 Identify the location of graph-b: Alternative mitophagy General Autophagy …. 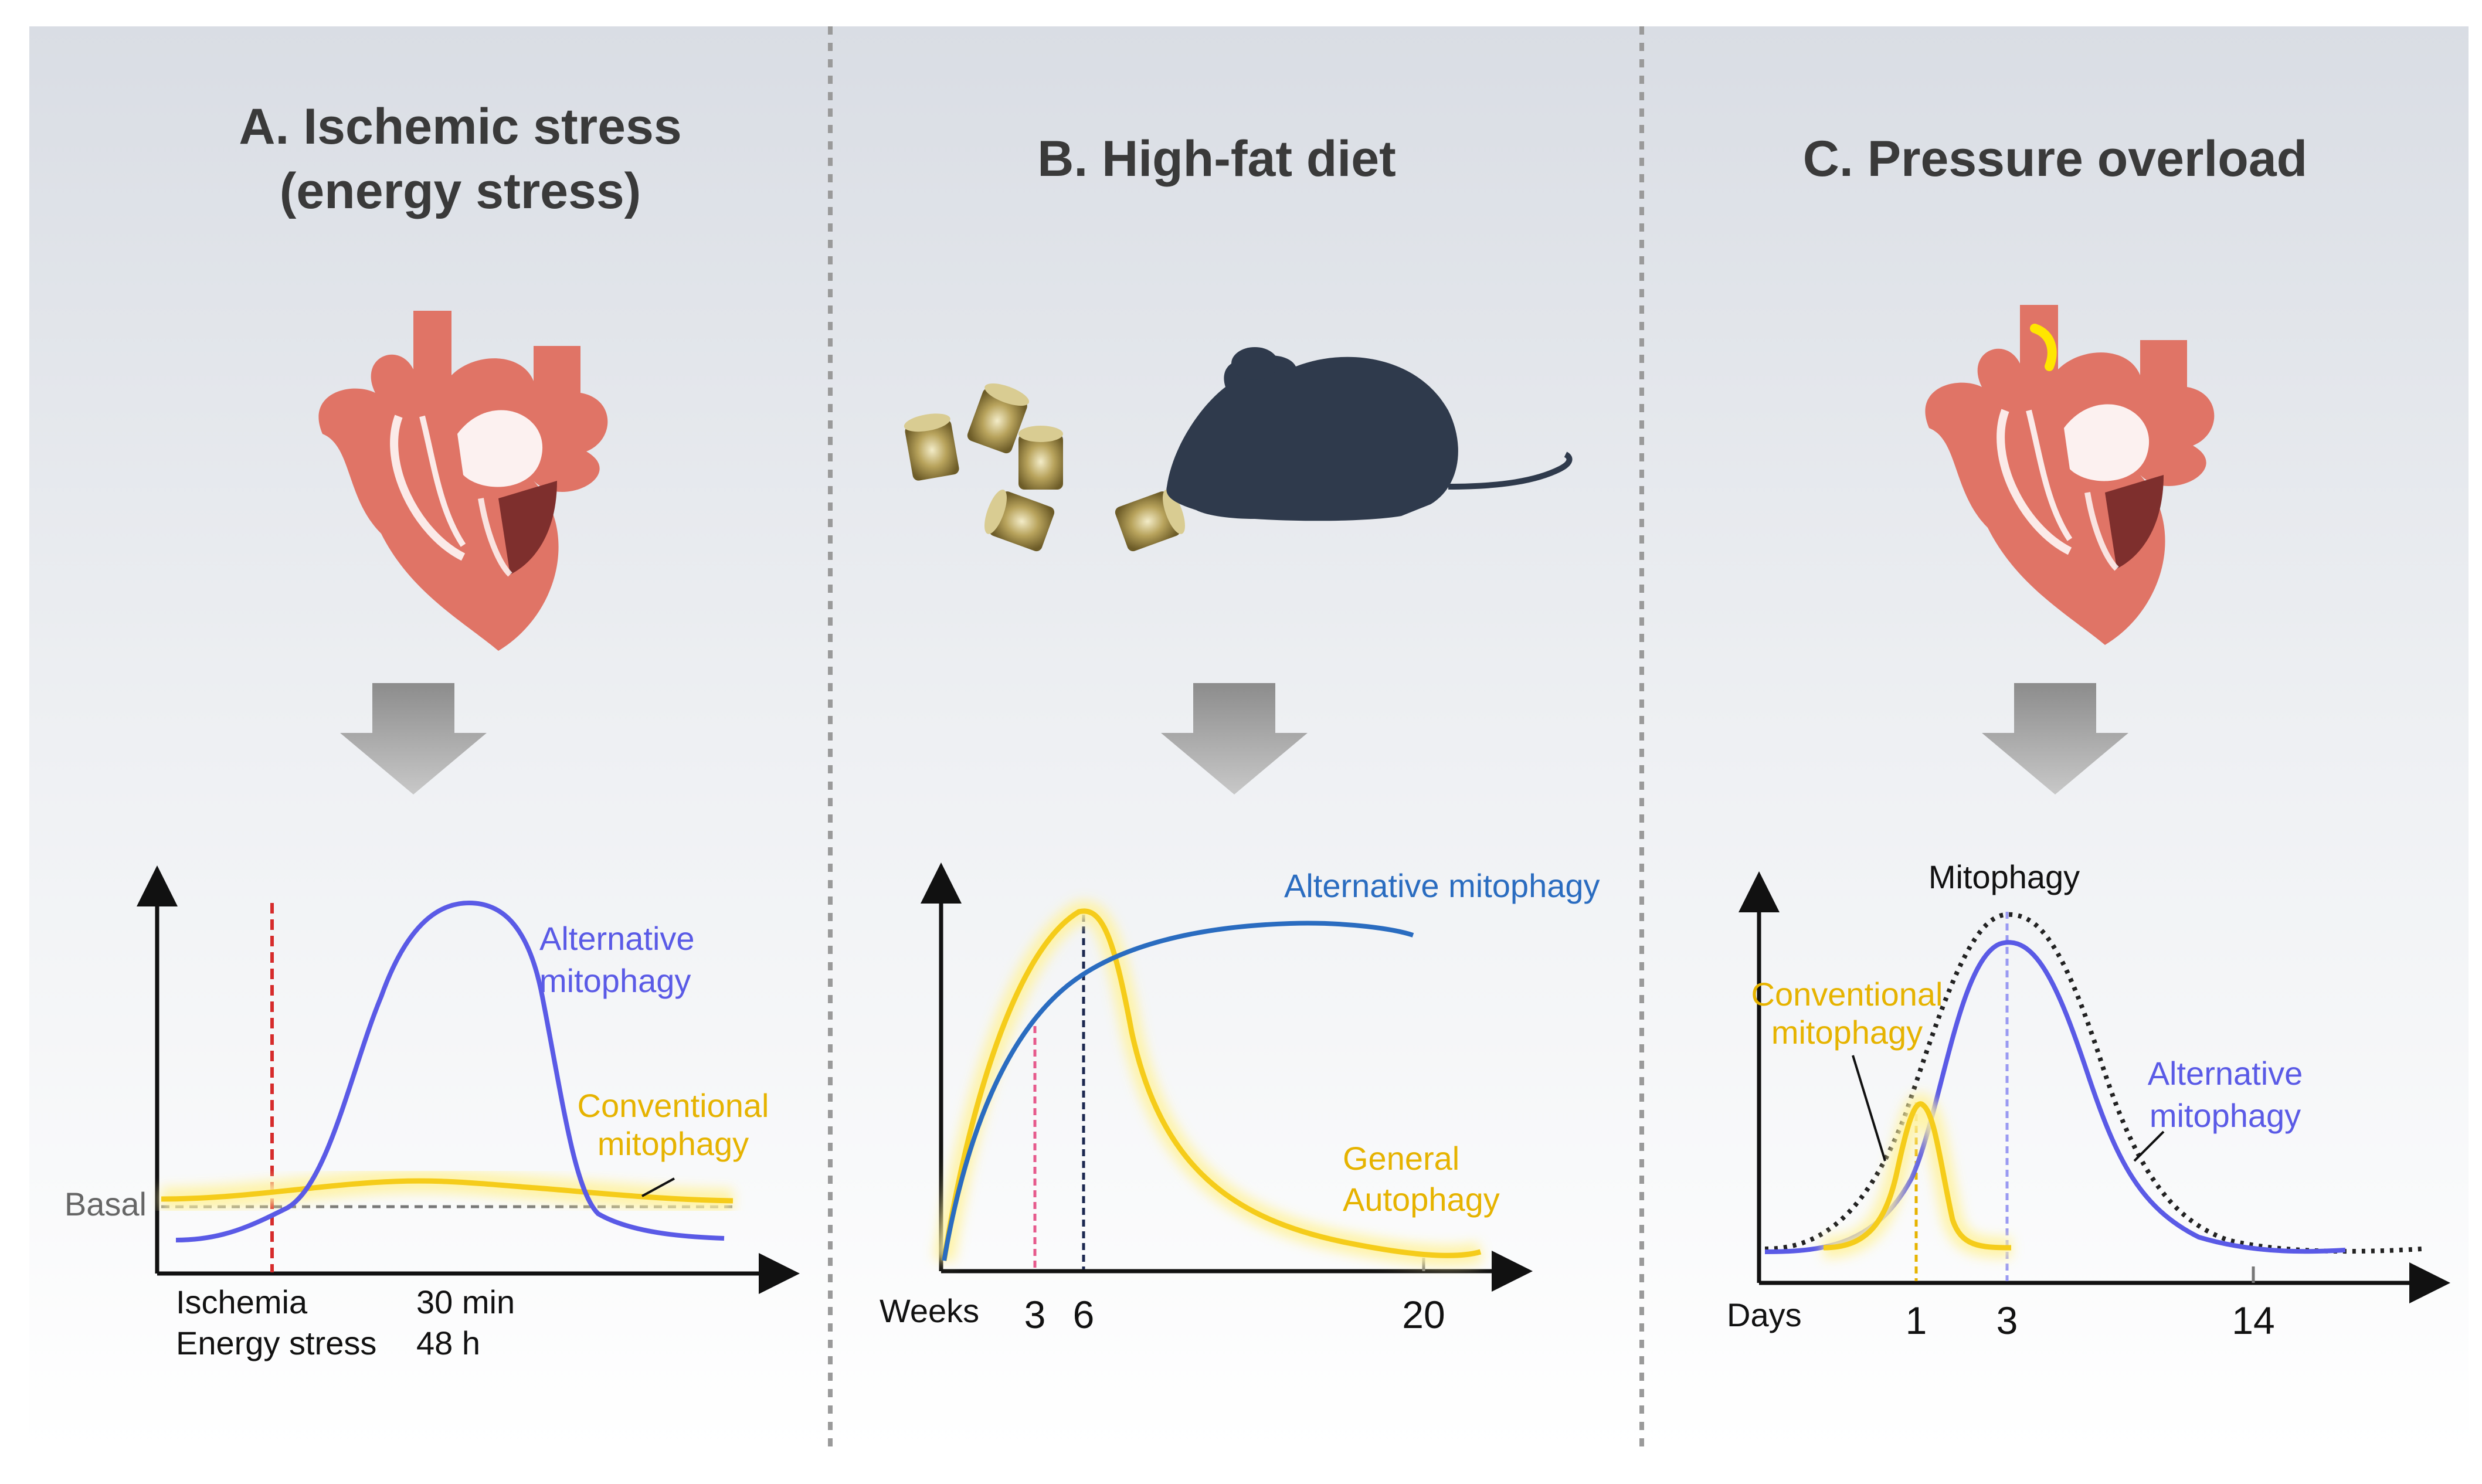
(1240, 1099).